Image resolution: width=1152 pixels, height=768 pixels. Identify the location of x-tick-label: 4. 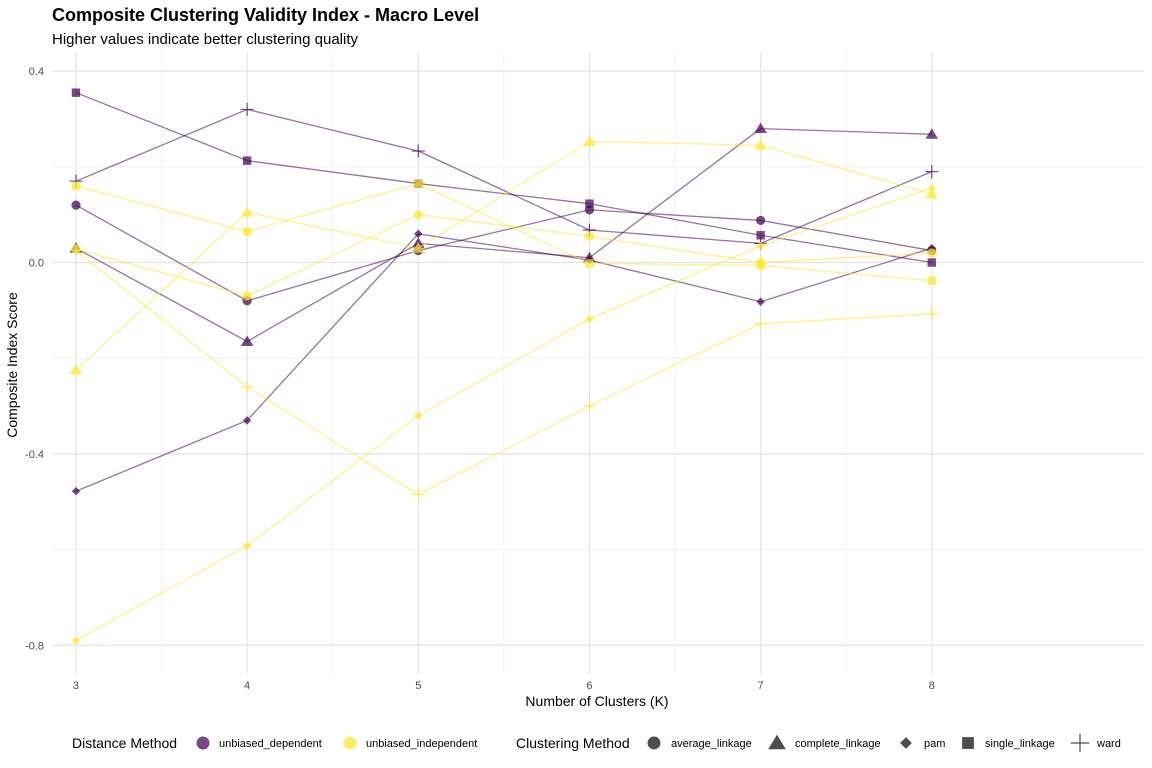
(247, 686).